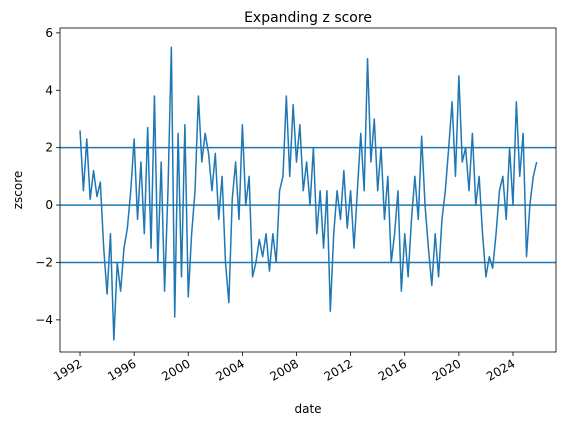 The height and width of the screenshot is (425, 565). I want to click on x-tick-label: 1992, so click(67, 369).